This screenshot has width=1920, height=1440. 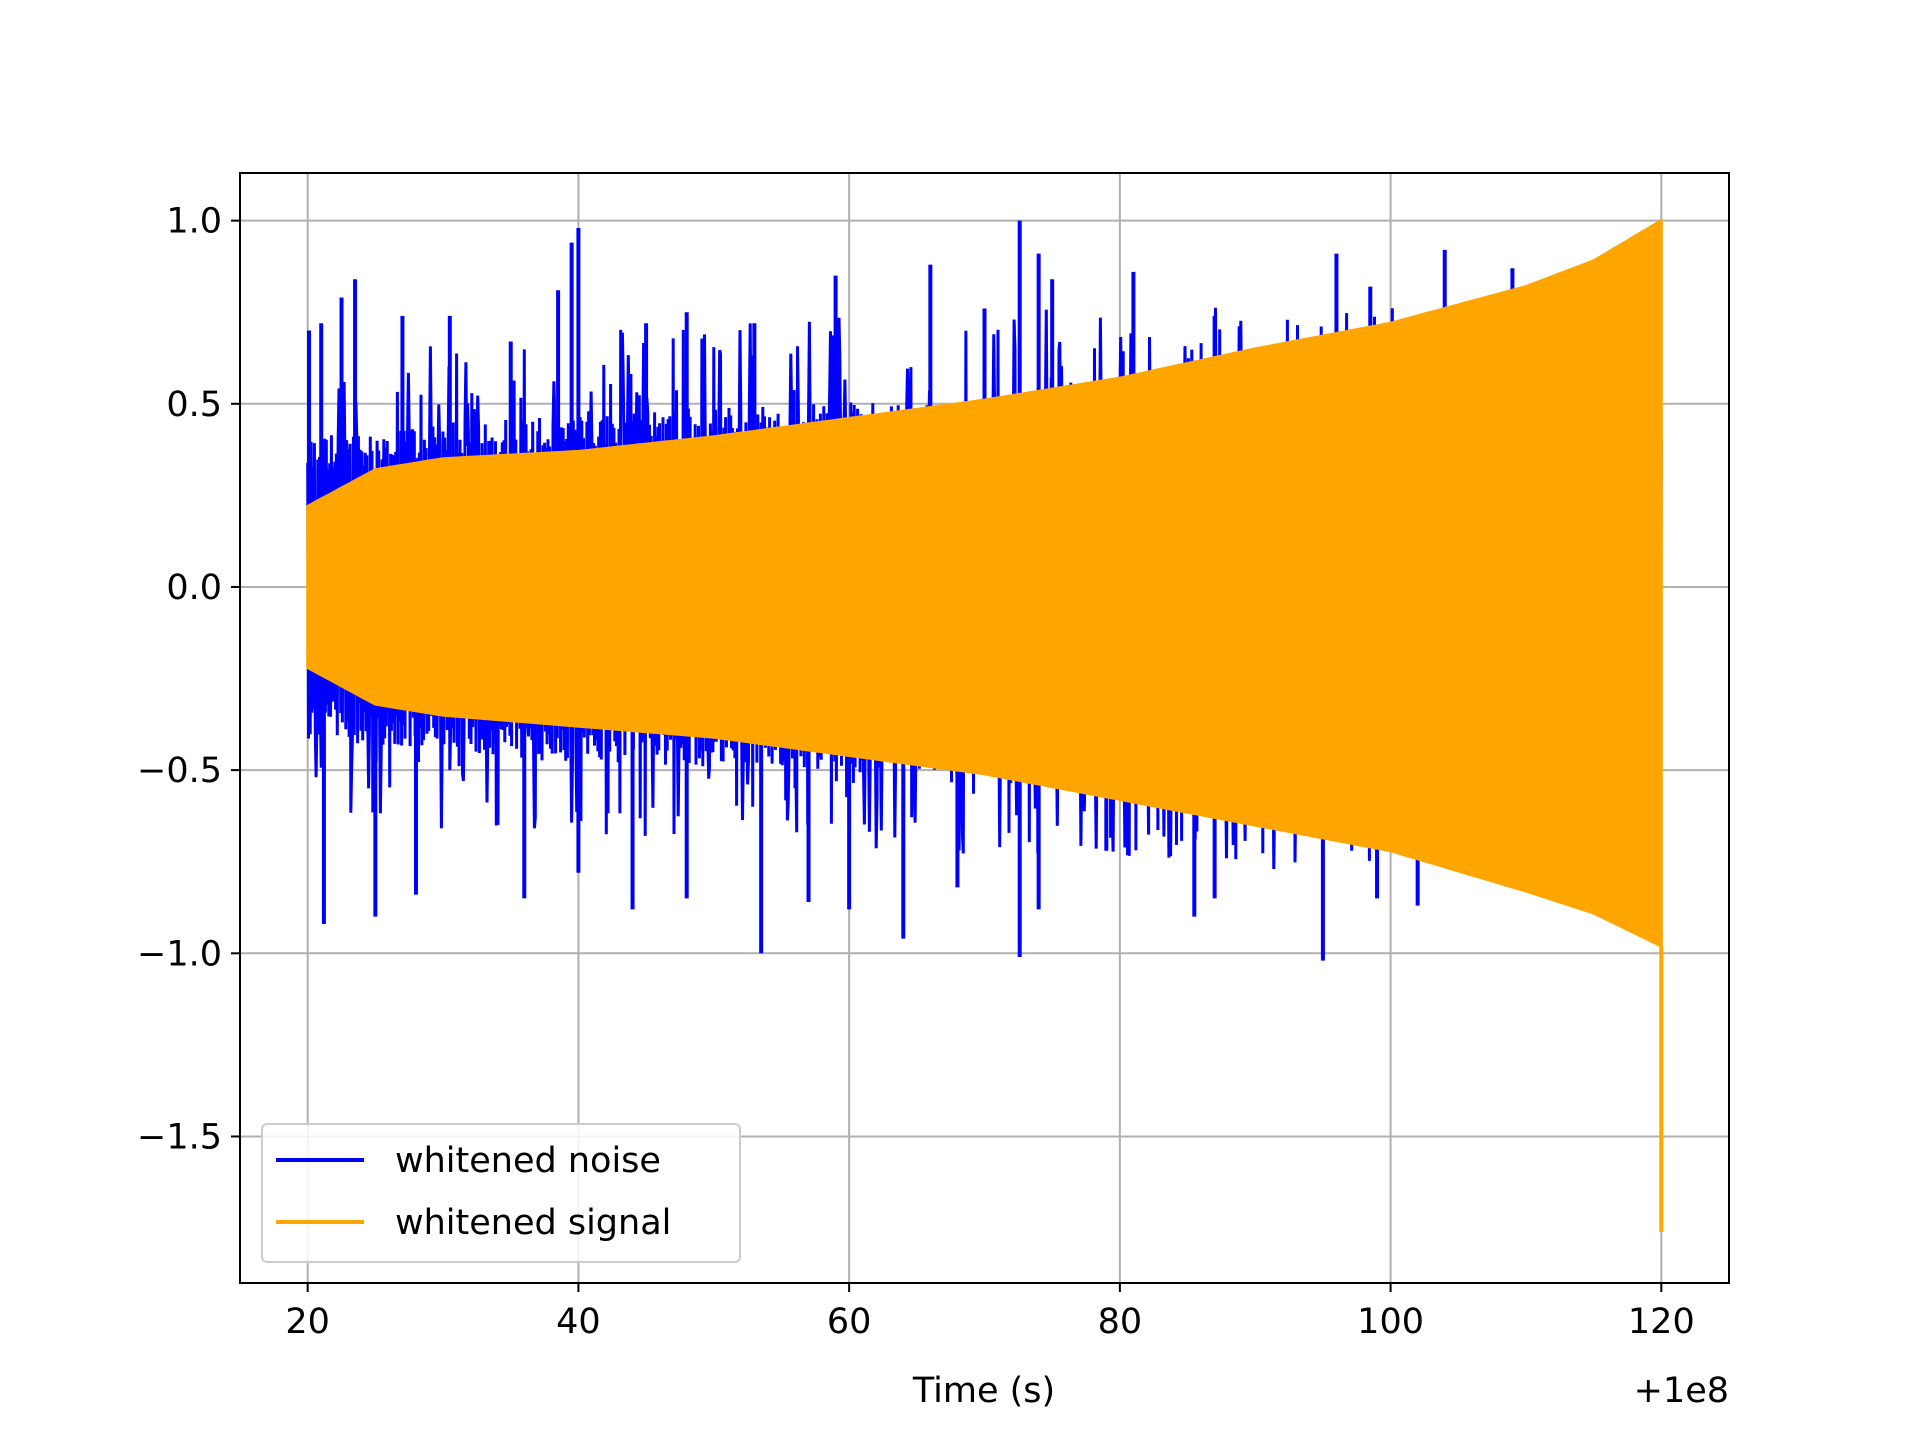 I want to click on x-offset-label: +1e8, so click(x=1681, y=1391).